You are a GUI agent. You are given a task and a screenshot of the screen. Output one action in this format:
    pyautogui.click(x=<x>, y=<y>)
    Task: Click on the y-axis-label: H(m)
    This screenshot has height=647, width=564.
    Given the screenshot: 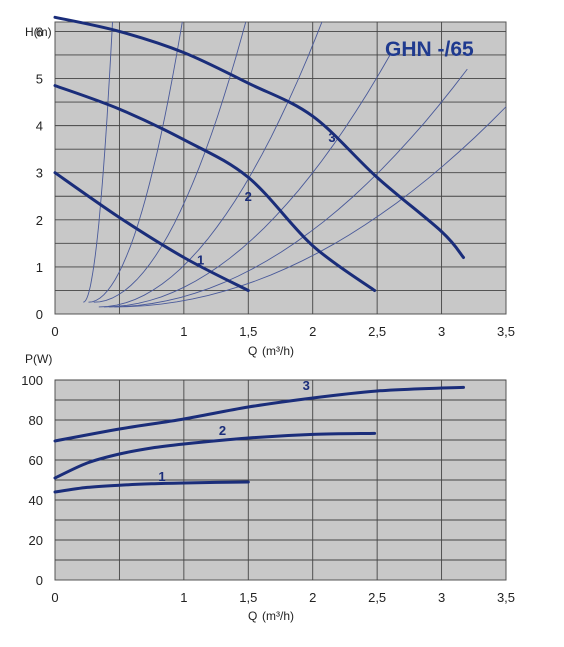 What is the action you would take?
    pyautogui.click(x=38, y=32)
    